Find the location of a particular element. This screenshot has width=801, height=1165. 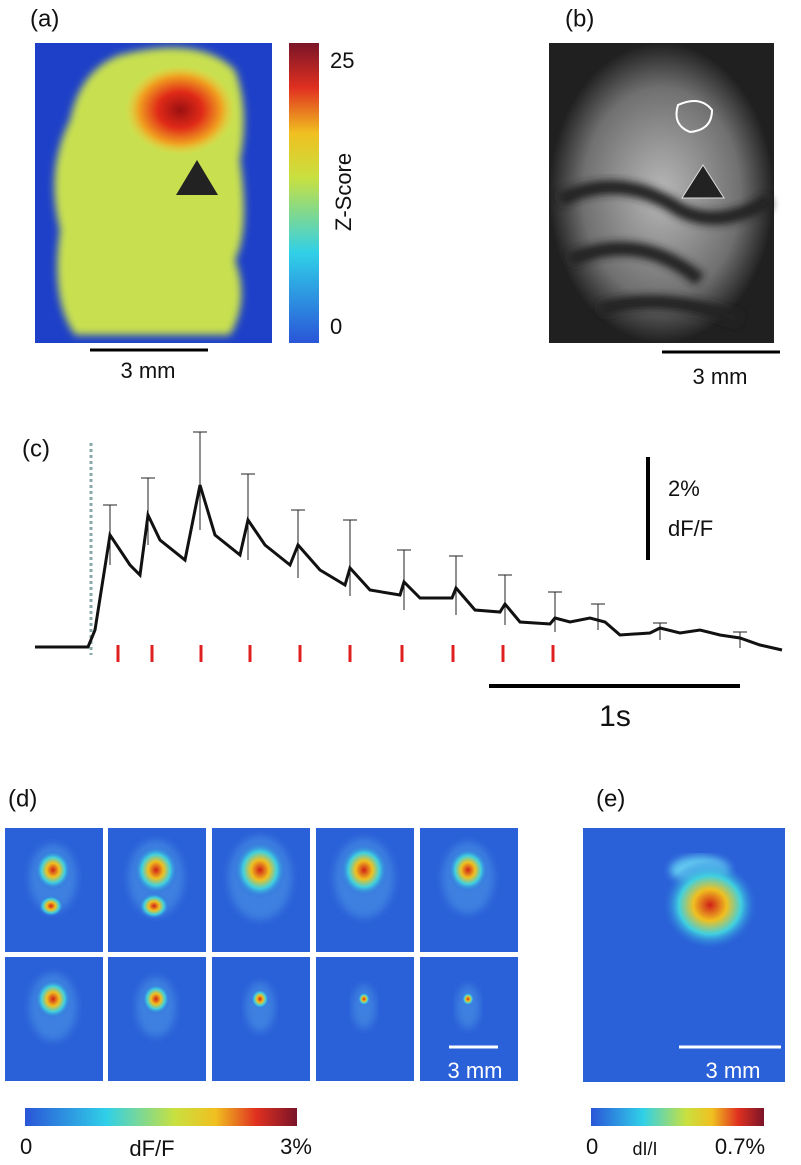

panel-label: (e) is located at coordinates (610, 798).